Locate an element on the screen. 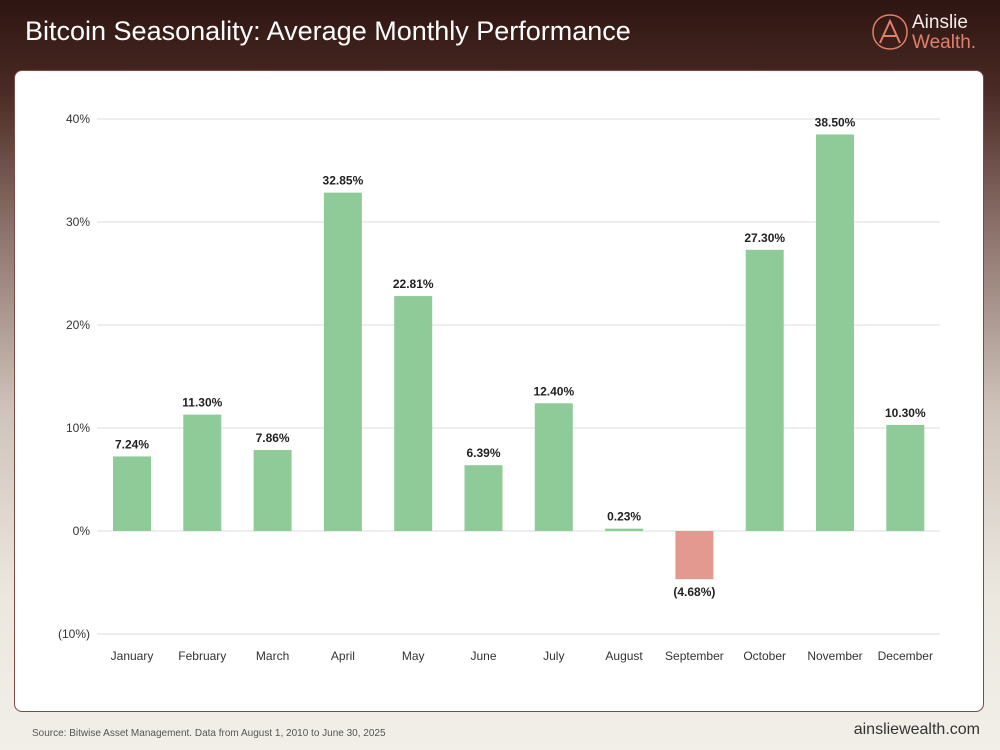 The width and height of the screenshot is (1000, 750). y-tick-label: (10%) is located at coordinates (74, 634).